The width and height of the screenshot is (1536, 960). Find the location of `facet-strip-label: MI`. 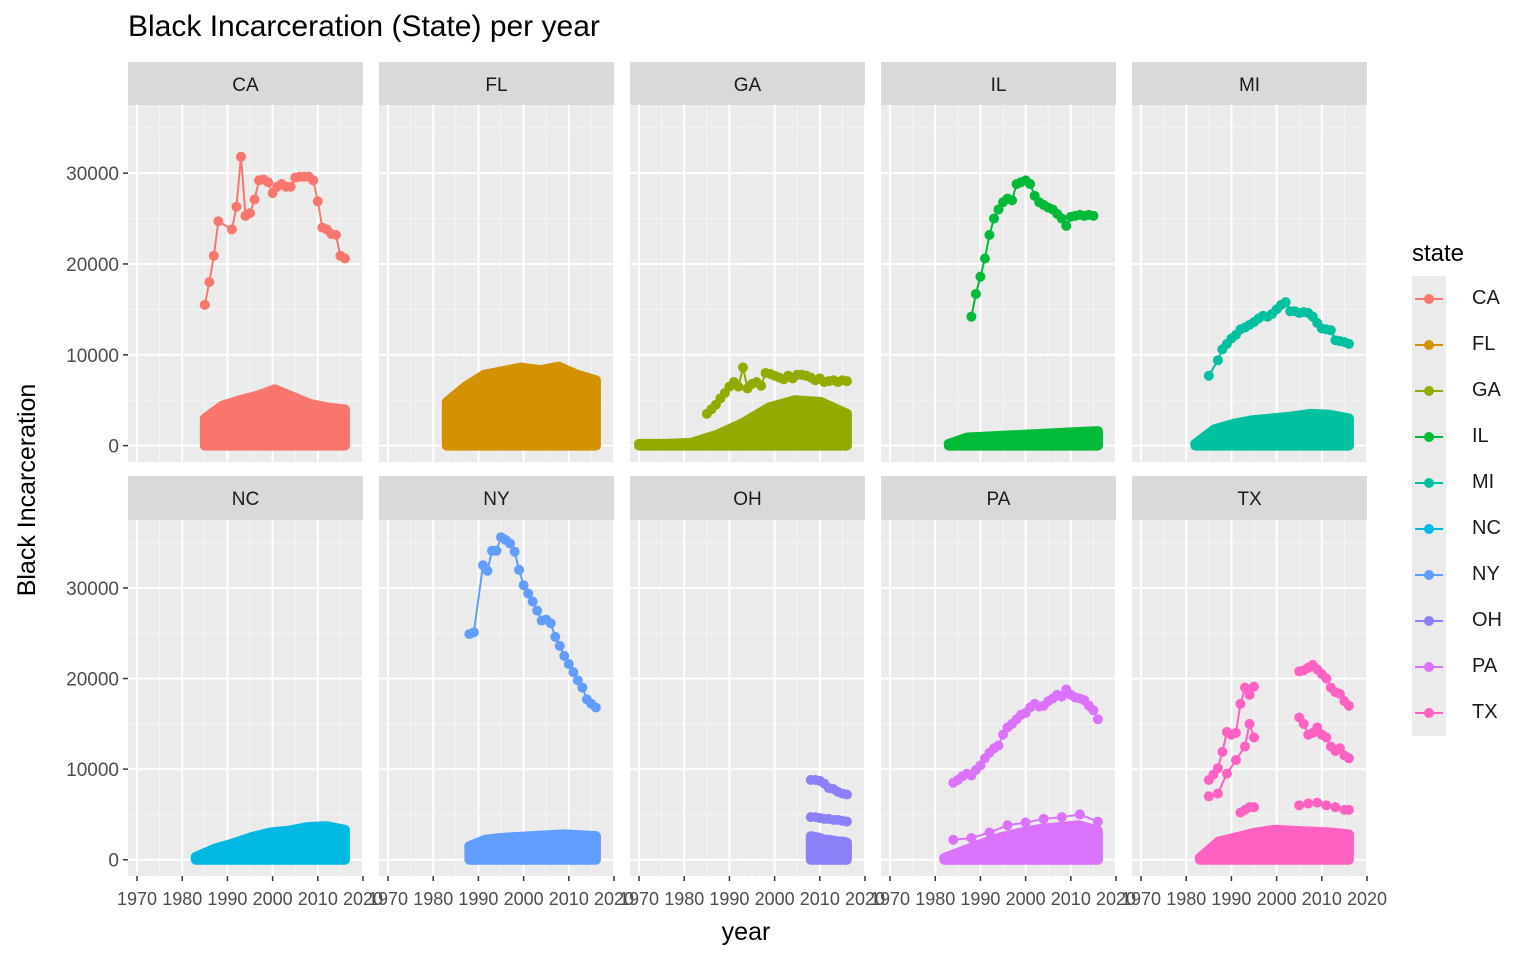

facet-strip-label: MI is located at coordinates (1249, 85).